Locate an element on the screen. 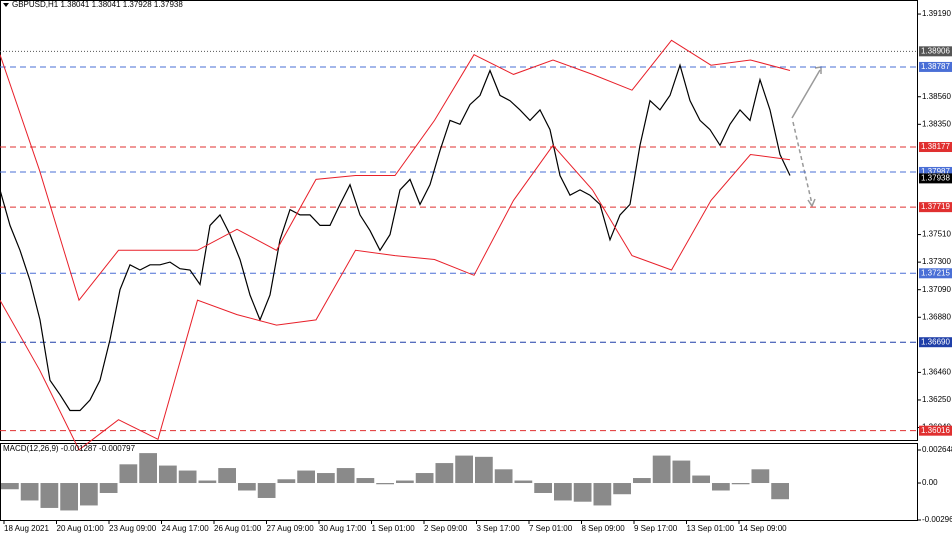 The width and height of the screenshot is (952, 535). time-label: 30 Aug 17:00 is located at coordinates (343, 528).